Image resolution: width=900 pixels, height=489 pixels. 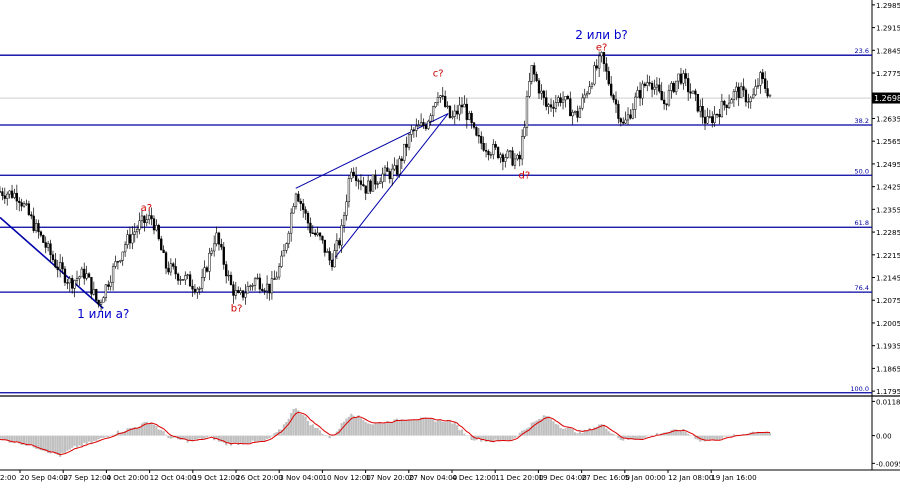 I want to click on price-tick-label: 1.1935, so click(x=888, y=346).